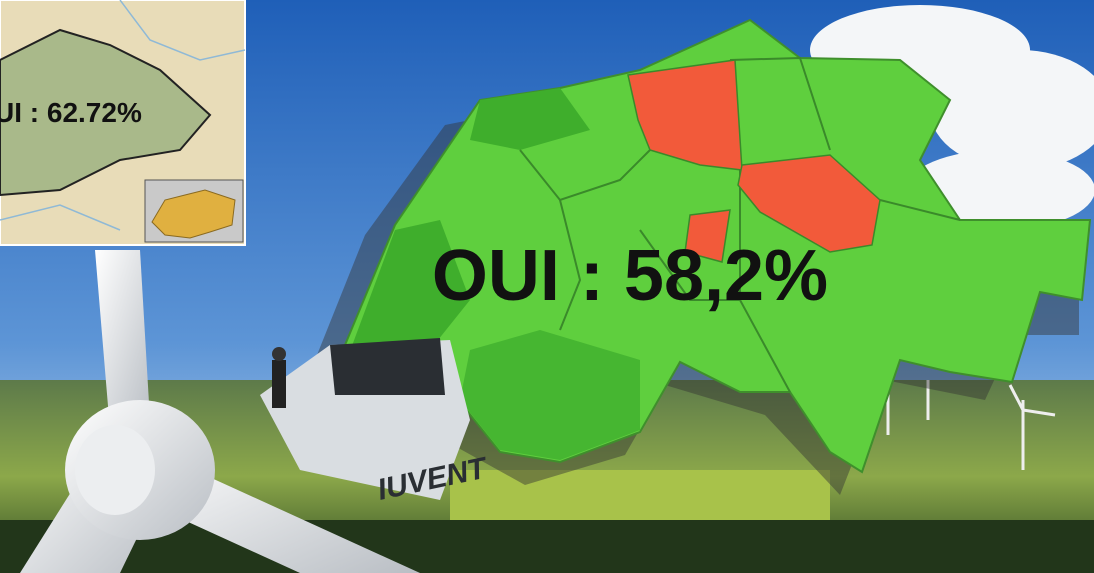  I want to click on forest, so click(547, 546).